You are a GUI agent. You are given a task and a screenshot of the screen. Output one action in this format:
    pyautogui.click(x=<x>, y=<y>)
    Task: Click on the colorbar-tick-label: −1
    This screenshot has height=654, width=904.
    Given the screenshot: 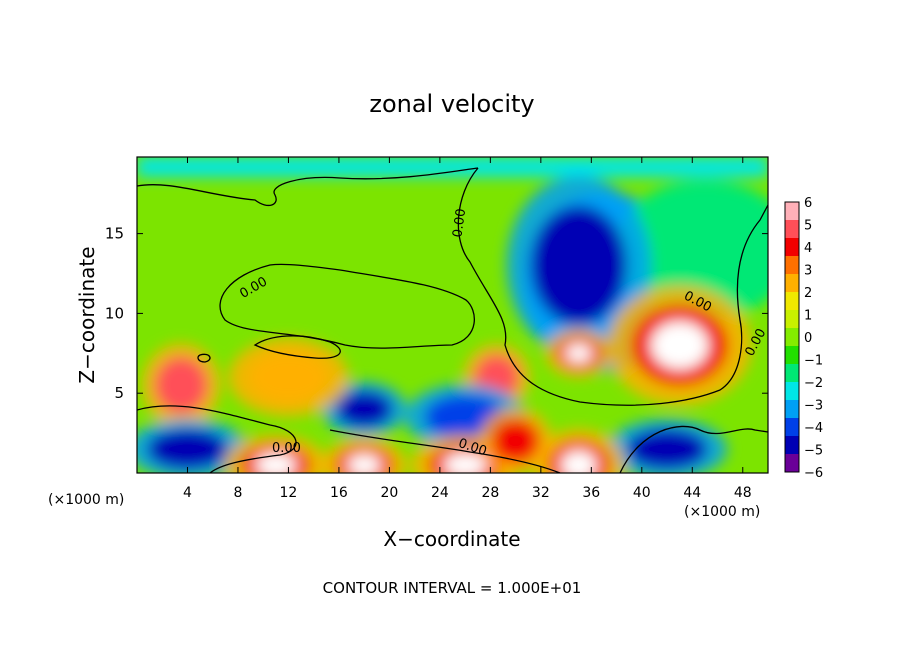 What is the action you would take?
    pyautogui.click(x=813, y=361)
    